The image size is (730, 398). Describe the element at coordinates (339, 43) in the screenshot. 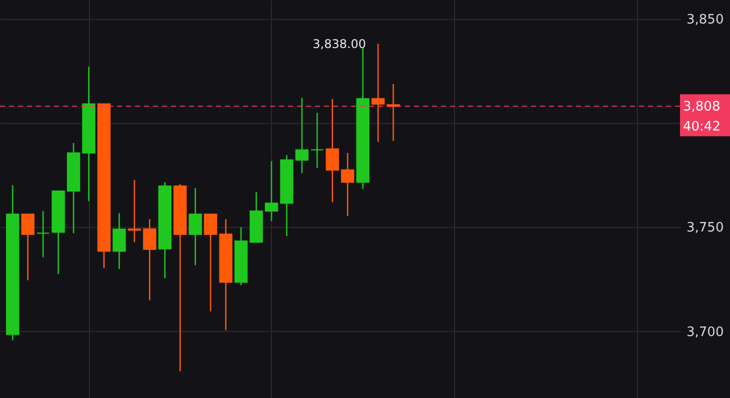

I see `annotation: 3,838.00` at that location.